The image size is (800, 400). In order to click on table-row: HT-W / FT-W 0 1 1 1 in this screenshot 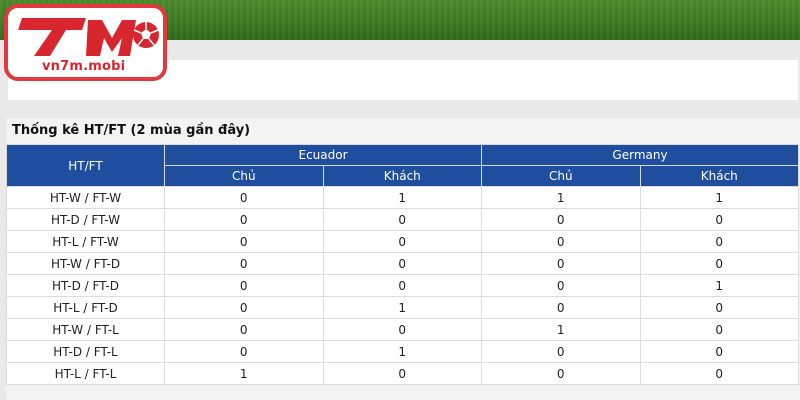, I will do `click(402, 197)`.